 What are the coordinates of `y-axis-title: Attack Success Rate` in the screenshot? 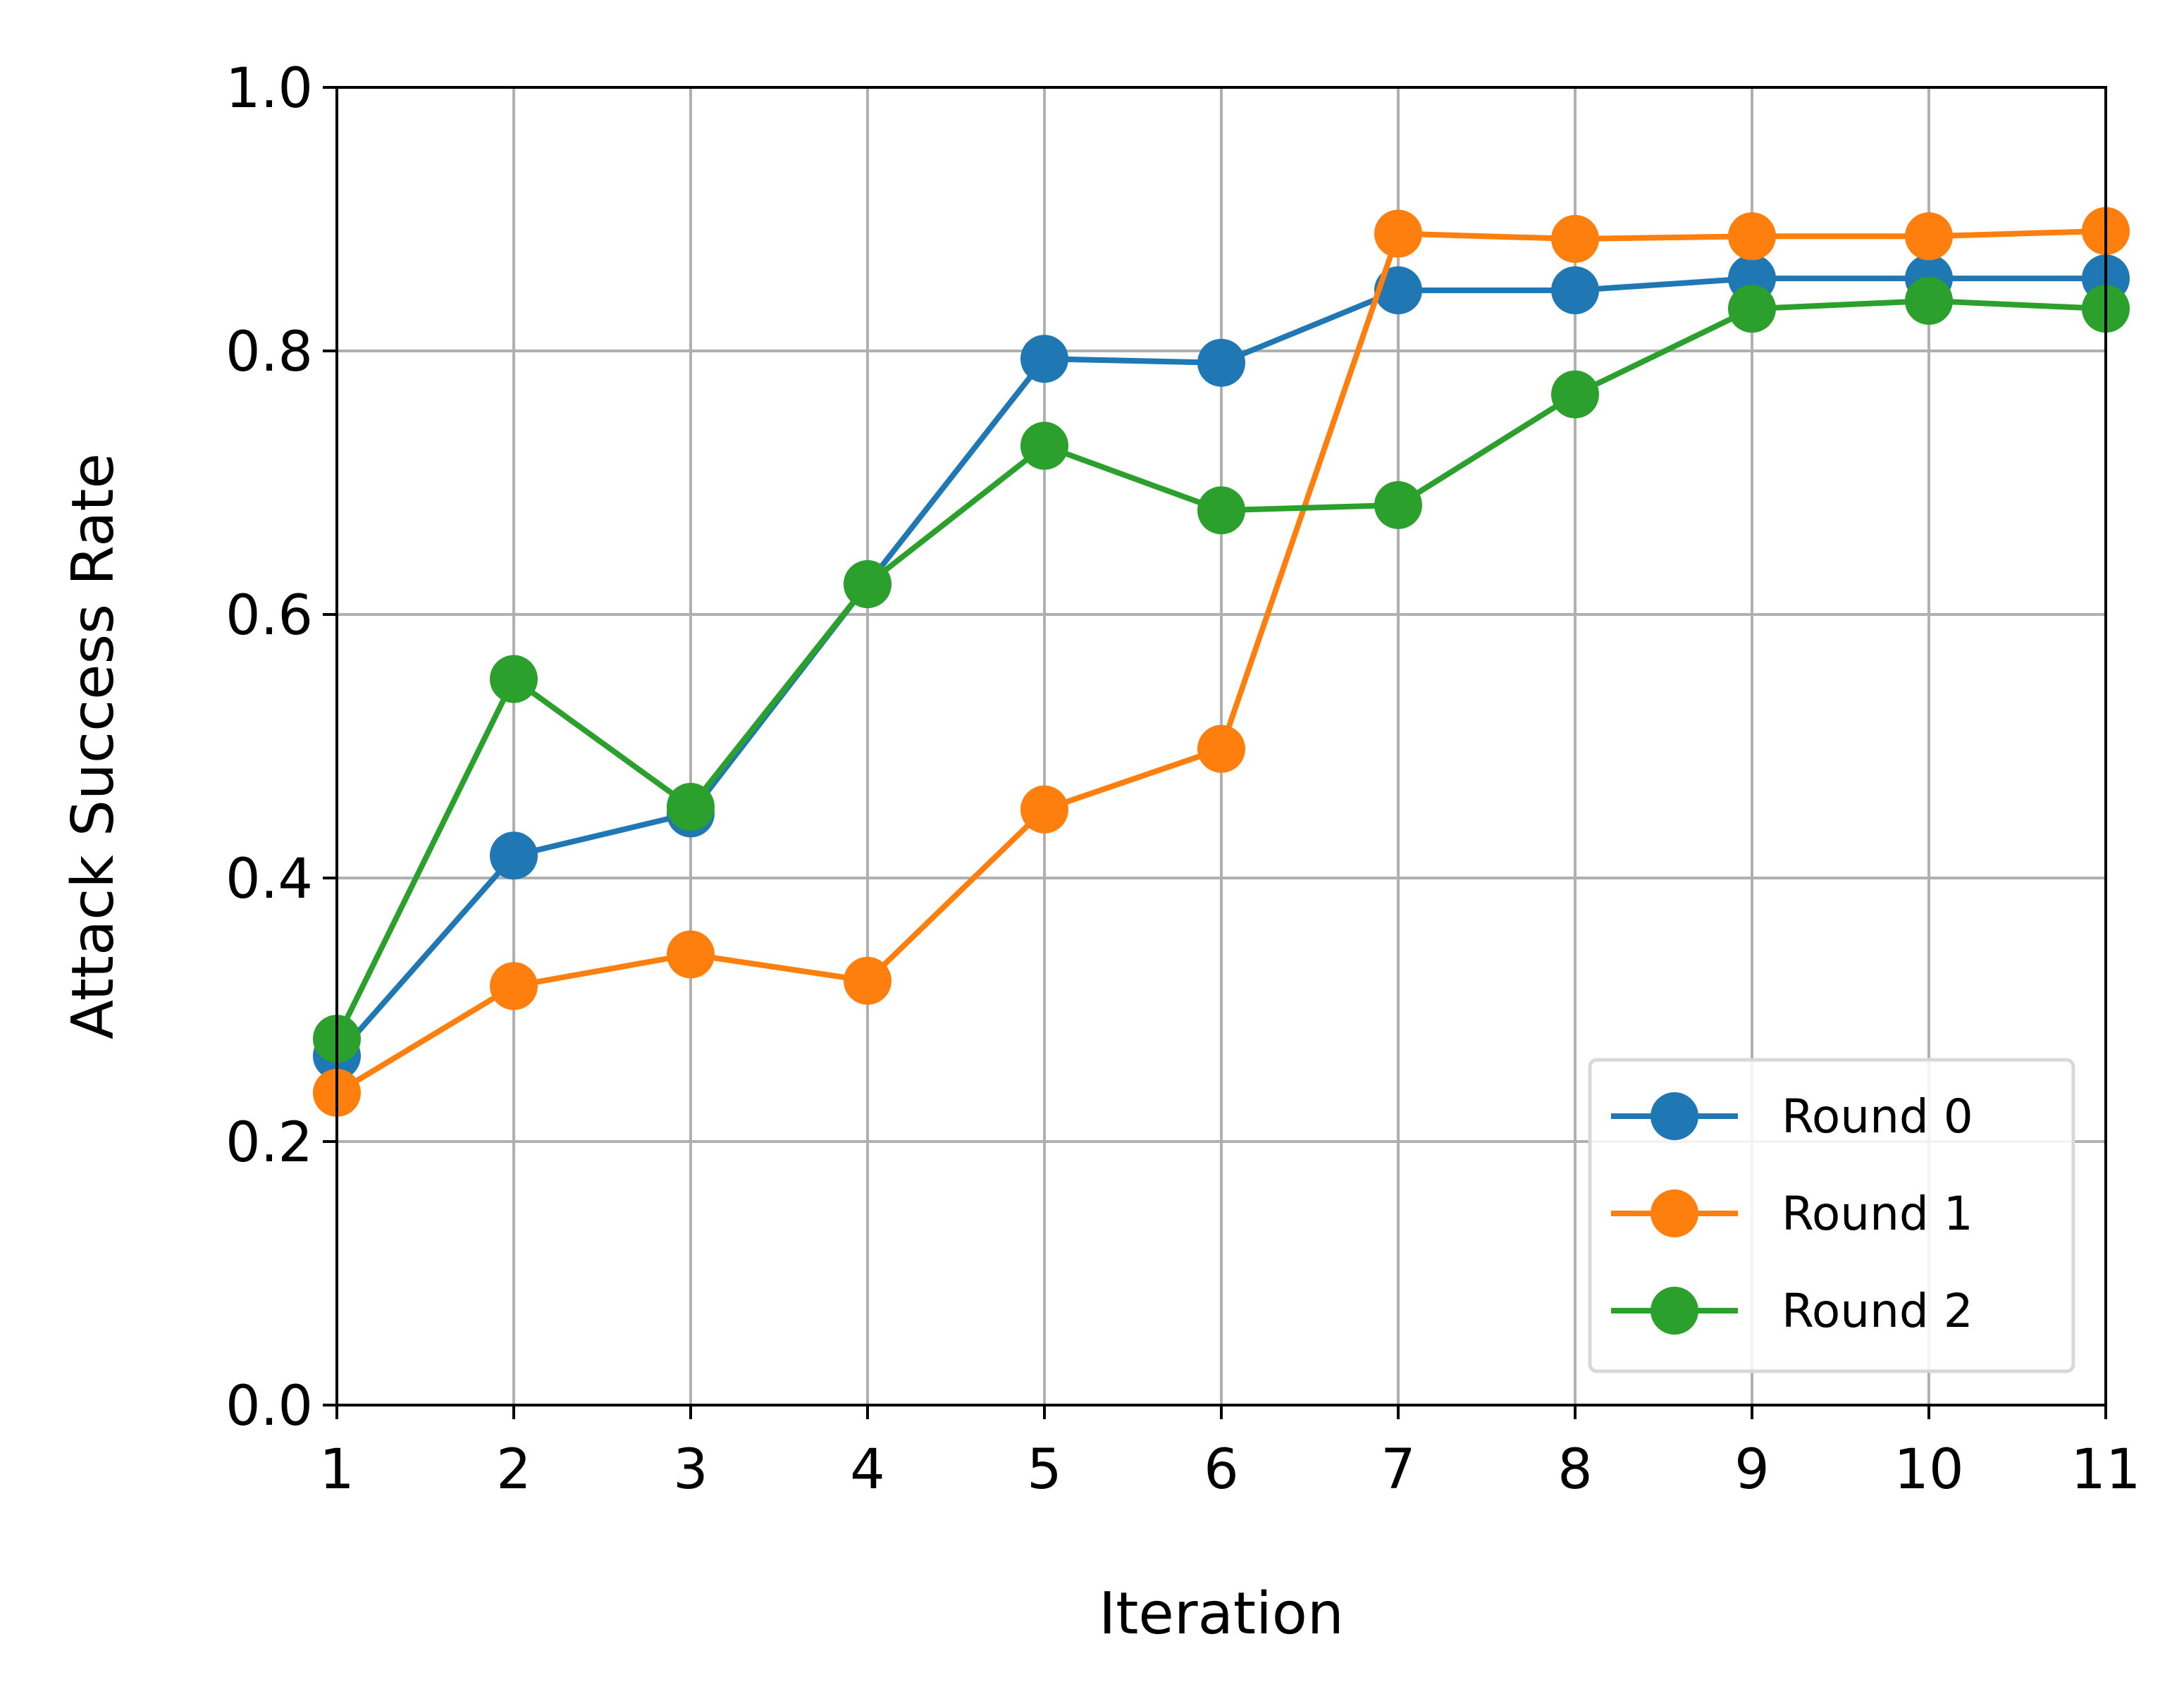 It's located at (93, 746).